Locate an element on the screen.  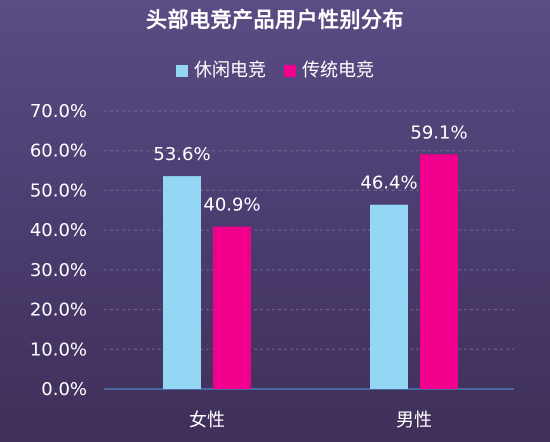
data-label-1-1: 59.1% is located at coordinates (438, 132).